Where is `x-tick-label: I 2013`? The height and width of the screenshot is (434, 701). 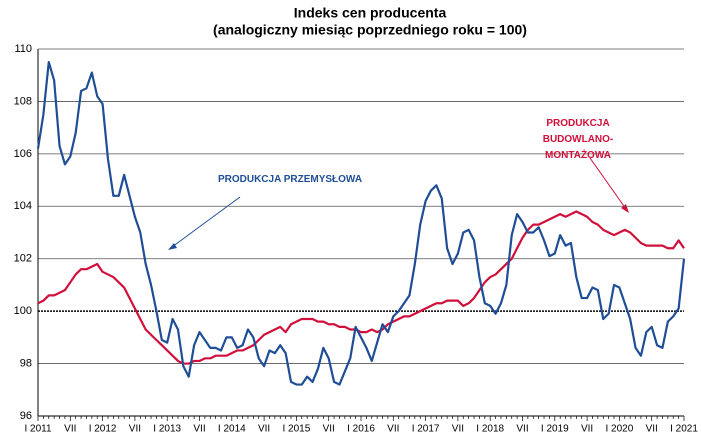
x-tick-label: I 2013 is located at coordinates (167, 429).